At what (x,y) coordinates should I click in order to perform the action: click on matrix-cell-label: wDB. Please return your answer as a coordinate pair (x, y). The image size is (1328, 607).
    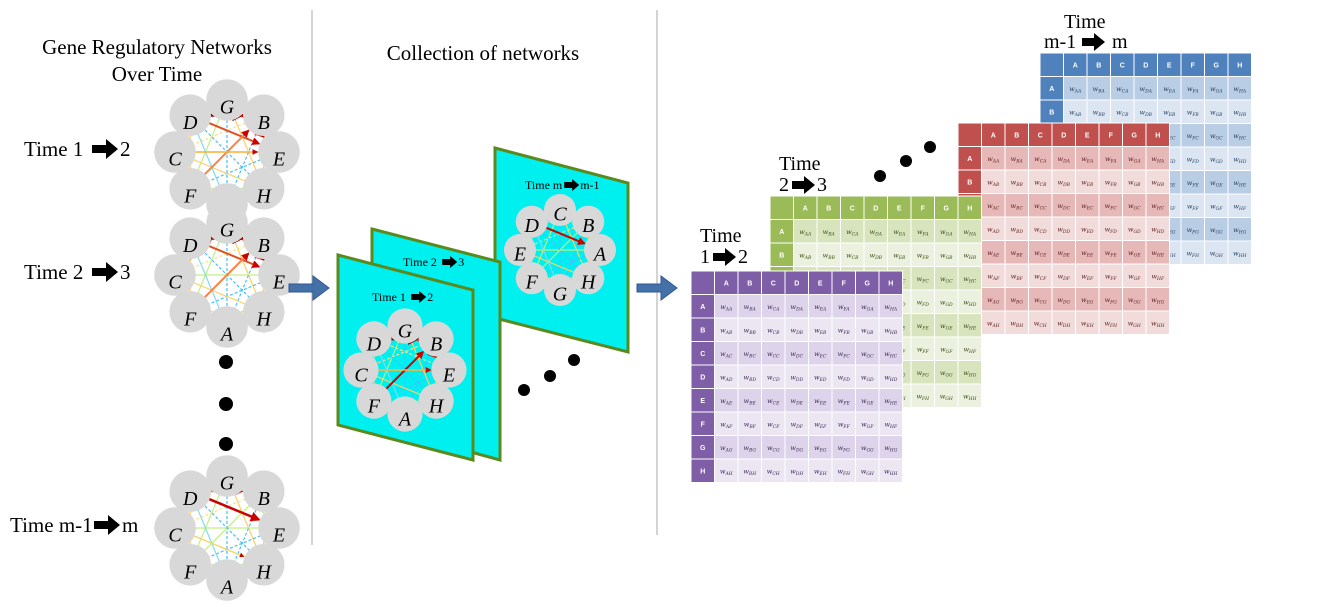
    Looking at the image, I should click on (797, 331).